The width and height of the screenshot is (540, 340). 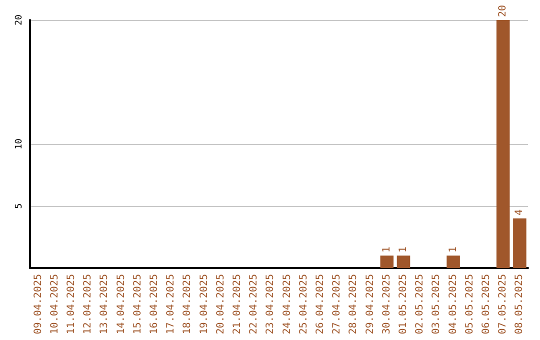 I want to click on x-tick-label: 20.04.2025, so click(x=220, y=304).